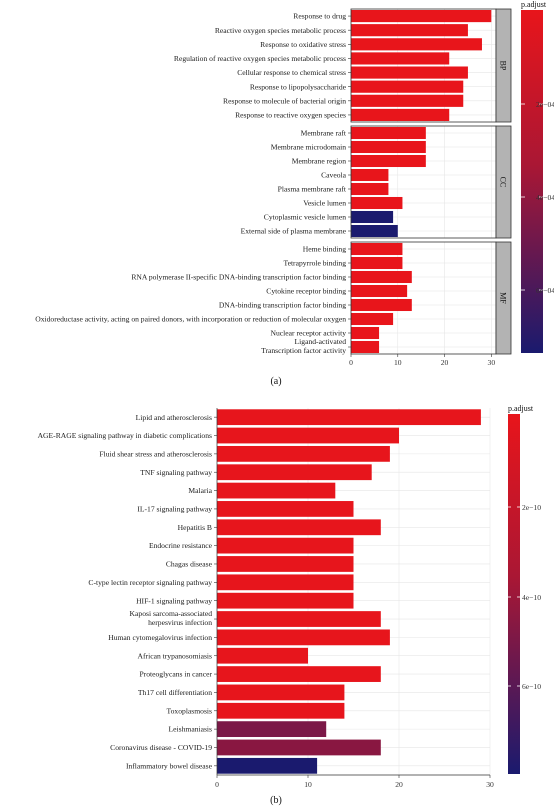 The height and width of the screenshot is (808, 554). Describe the element at coordinates (306, 291) in the screenshot. I see `panel-a-category-label: Cytokine receptor binding` at that location.